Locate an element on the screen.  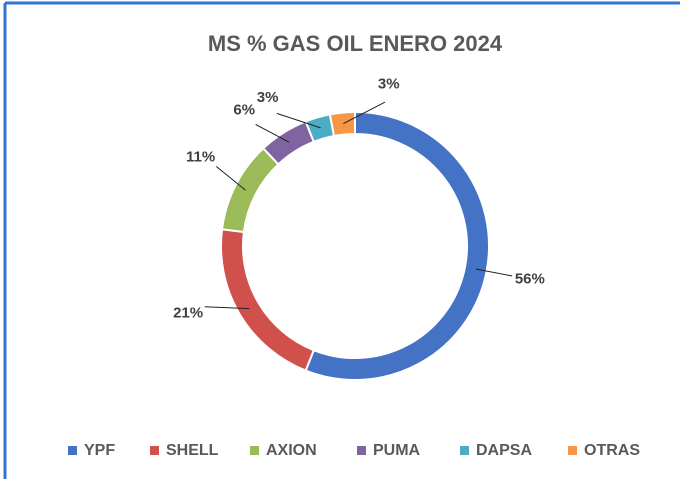
data-label: 56% is located at coordinates (530, 278).